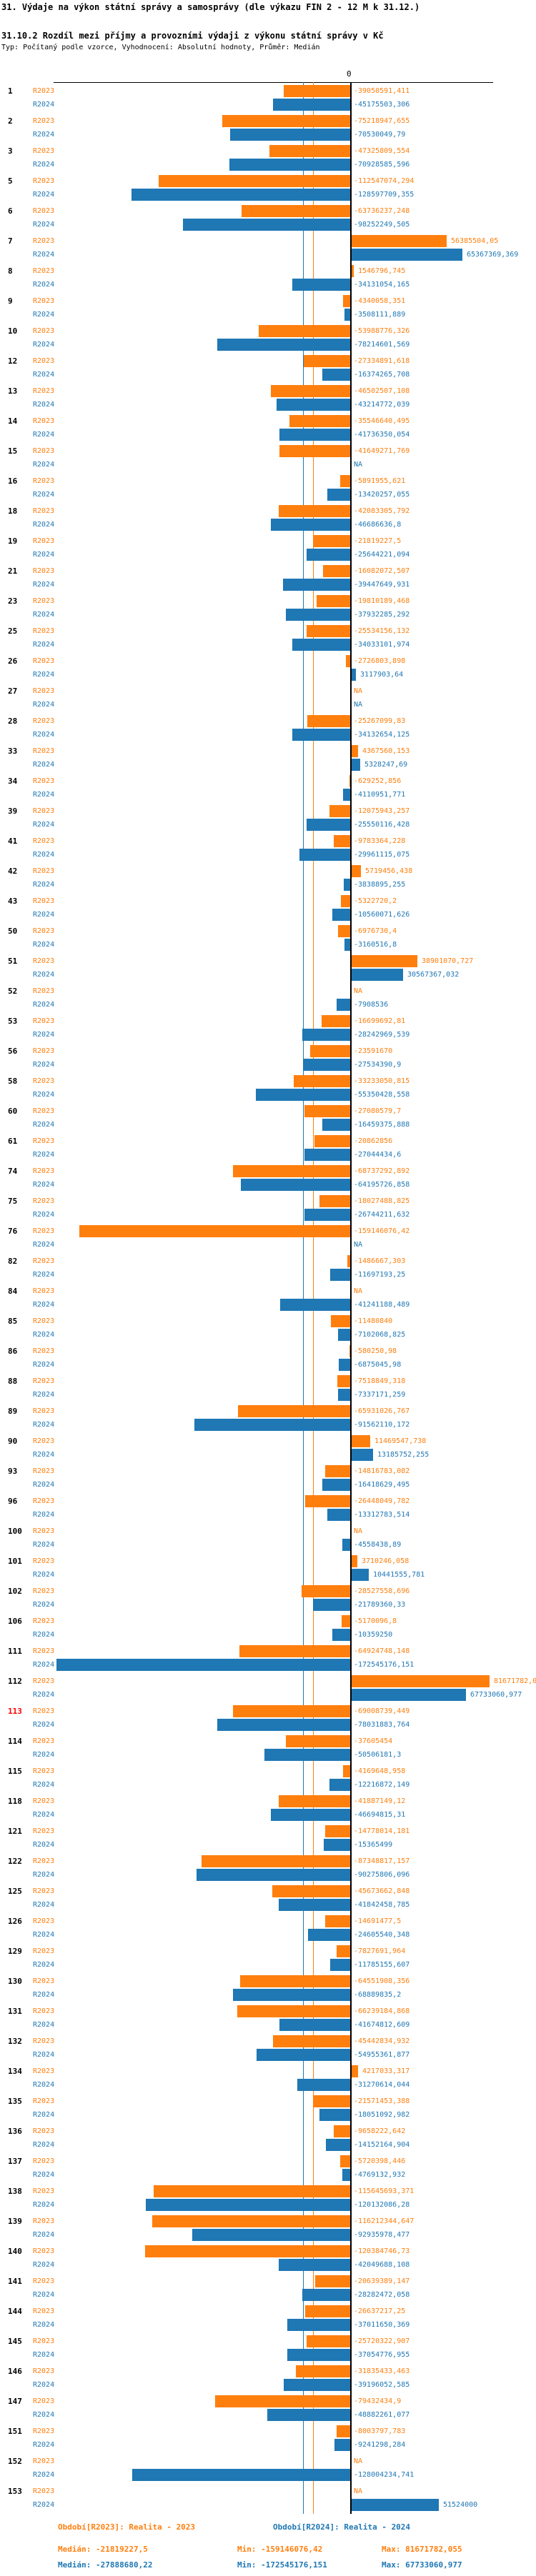 The height and width of the screenshot is (2576, 536). I want to click on value-label: 30567367,032, so click(434, 975).